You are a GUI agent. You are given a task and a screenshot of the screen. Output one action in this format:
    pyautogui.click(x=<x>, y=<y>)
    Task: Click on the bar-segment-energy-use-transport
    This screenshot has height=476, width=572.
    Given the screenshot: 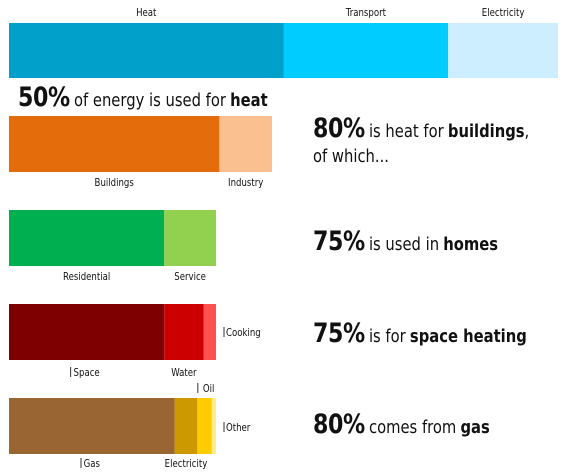 What is the action you would take?
    pyautogui.click(x=366, y=50)
    